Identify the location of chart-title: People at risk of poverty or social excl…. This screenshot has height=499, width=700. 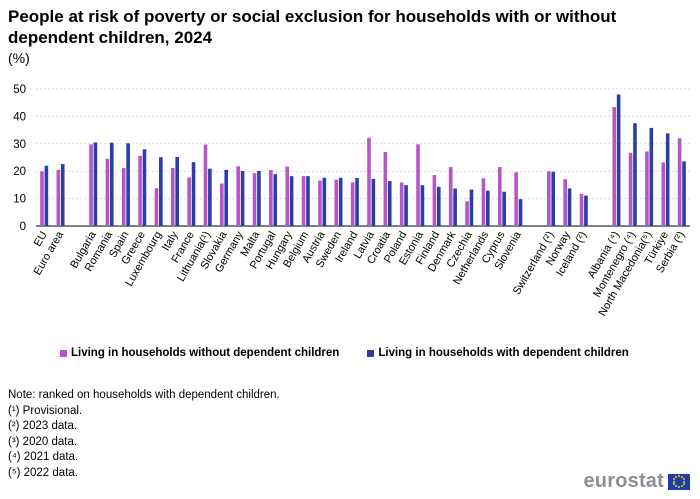
(312, 27).